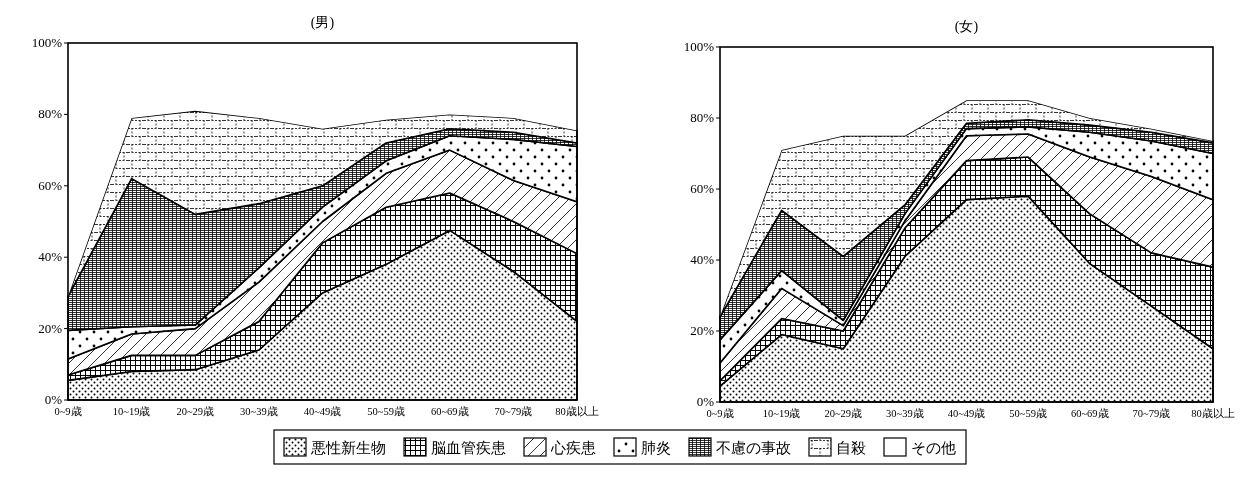  I want to click on legend-label: 脳血管疾患, so click(468, 448).